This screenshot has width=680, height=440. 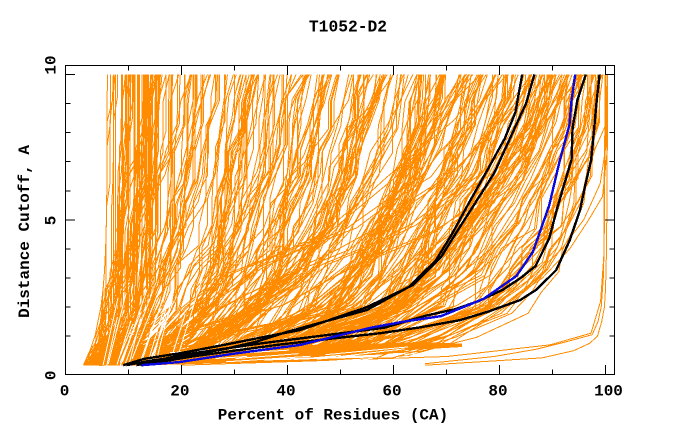 I want to click on svg-text: Distance Cutoff, A, so click(x=25, y=231).